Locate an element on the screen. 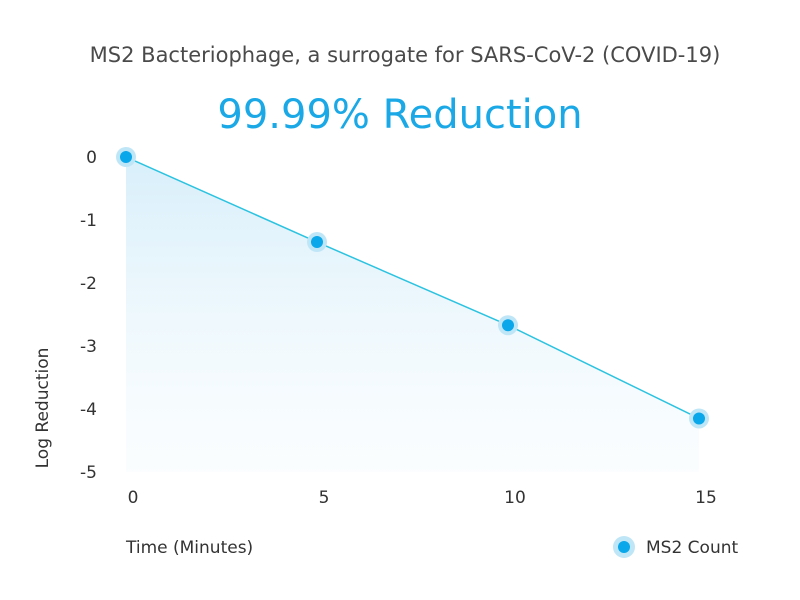 This screenshot has width=800, height=600. y-tick-label: -5 is located at coordinates (88, 473).